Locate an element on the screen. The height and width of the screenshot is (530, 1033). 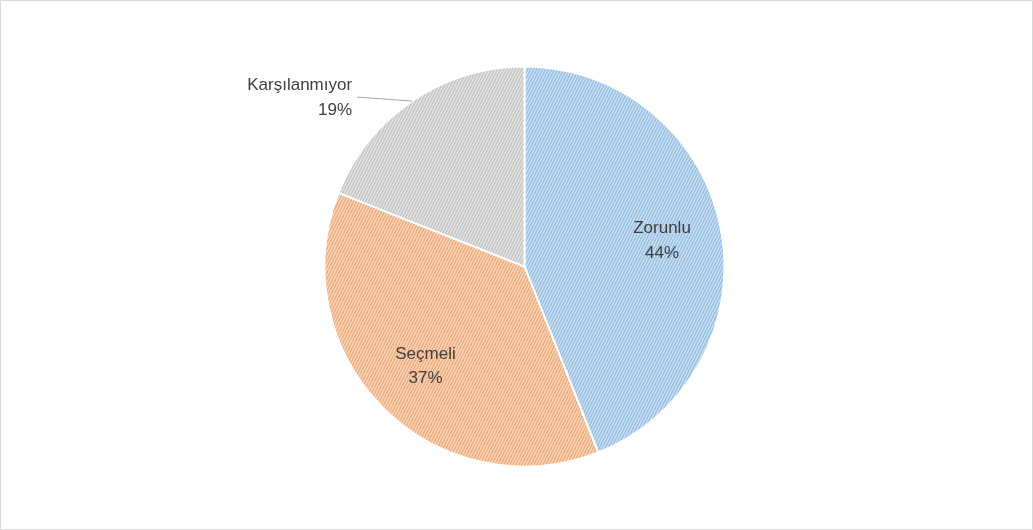
slice-label: Karşılanmıyor is located at coordinates (300, 85).